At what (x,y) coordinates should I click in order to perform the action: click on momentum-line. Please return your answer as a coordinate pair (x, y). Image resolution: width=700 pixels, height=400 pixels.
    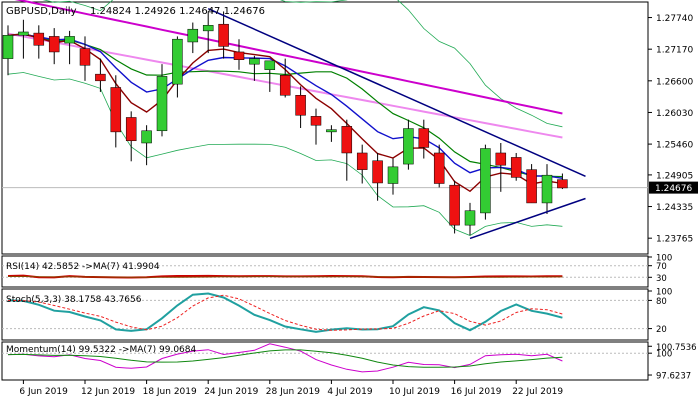
    Looking at the image, I should click on (285, 358).